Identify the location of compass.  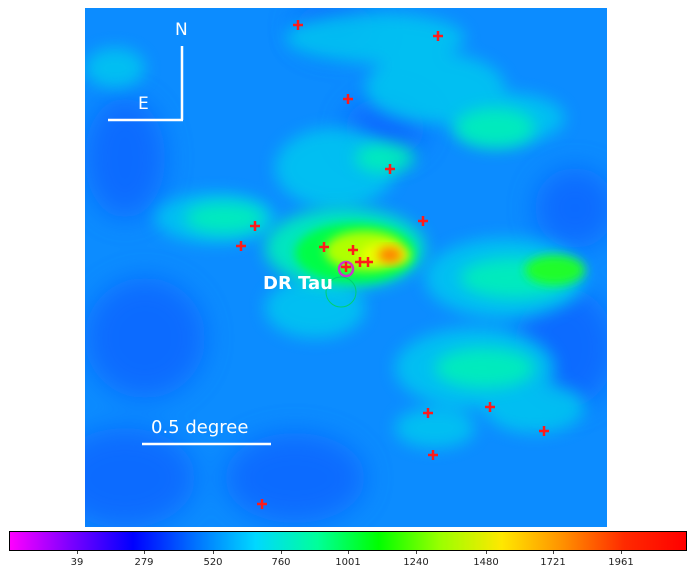
(146, 84).